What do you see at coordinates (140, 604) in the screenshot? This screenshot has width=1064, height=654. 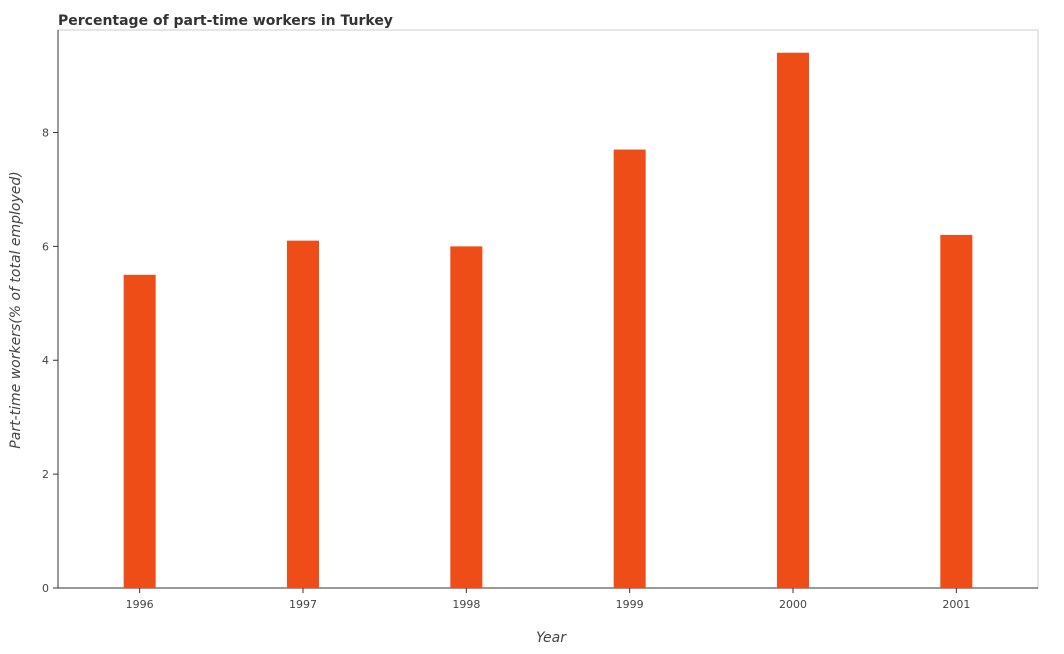 I see `x-tick-label: 1996` at bounding box center [140, 604].